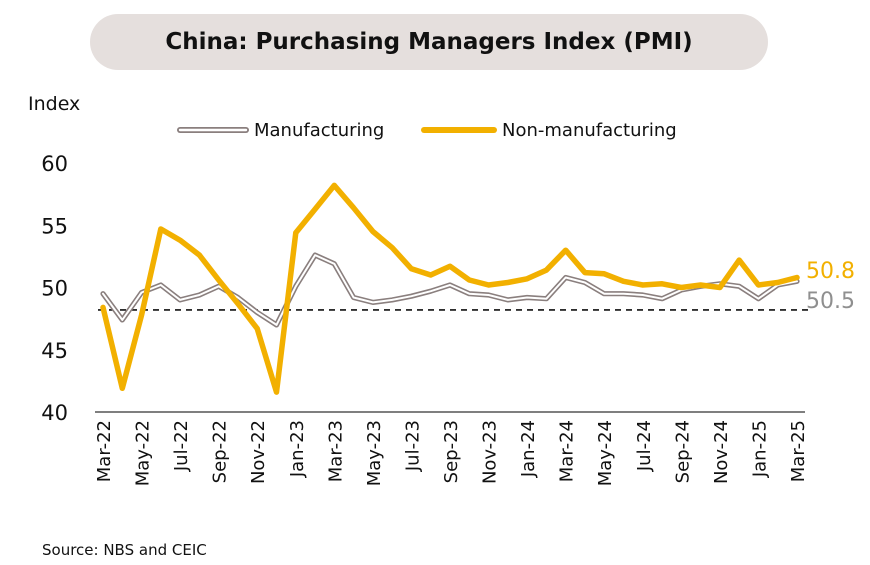 The width and height of the screenshot is (870, 565). I want to click on x-tick-label: Nov-23, so click(490, 452).